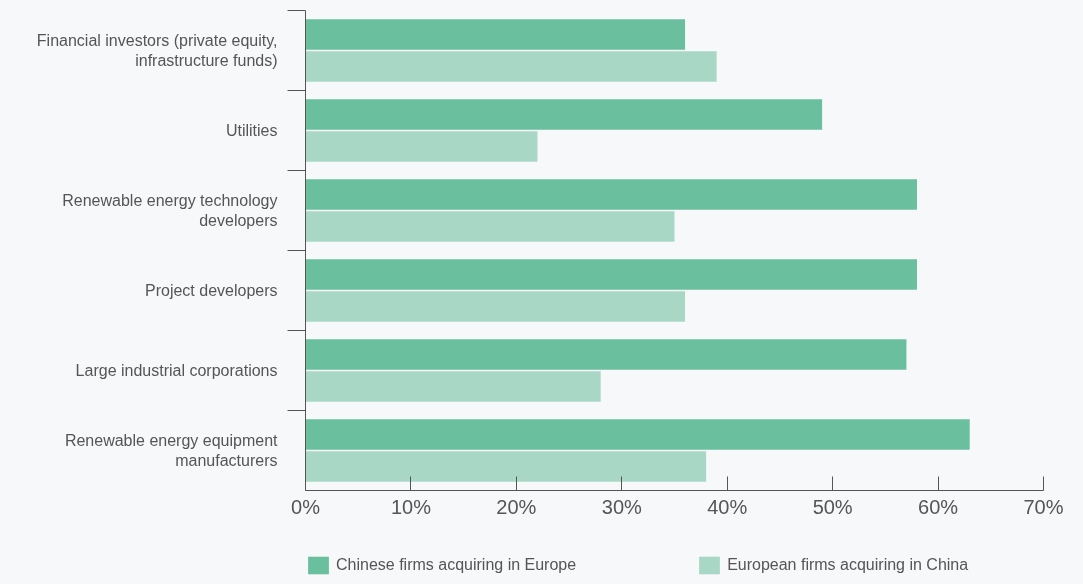 The height and width of the screenshot is (588, 1083). What do you see at coordinates (456, 565) in the screenshot?
I see `legend-label: Chinese firms acquiring in Europe` at bounding box center [456, 565].